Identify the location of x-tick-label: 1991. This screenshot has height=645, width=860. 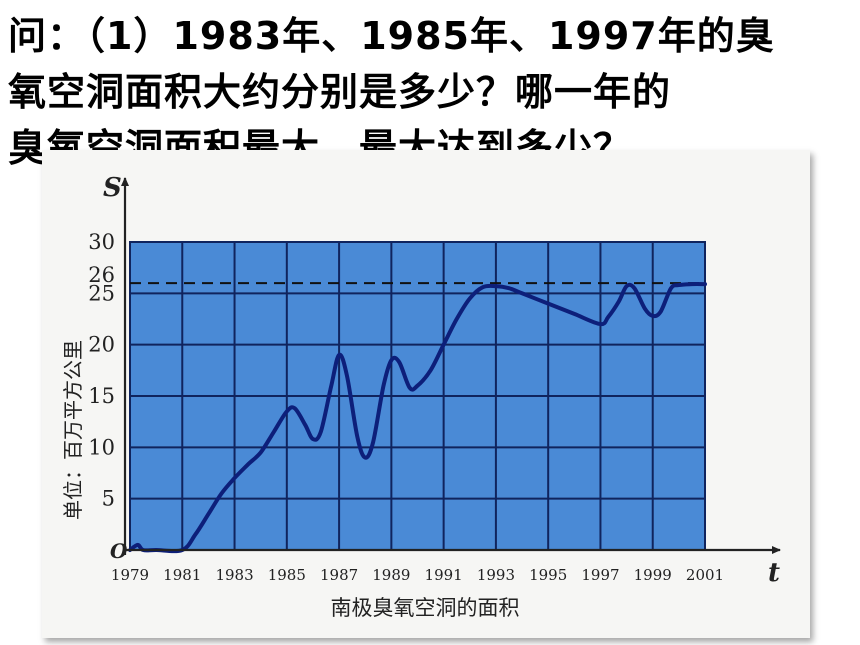
(444, 575).